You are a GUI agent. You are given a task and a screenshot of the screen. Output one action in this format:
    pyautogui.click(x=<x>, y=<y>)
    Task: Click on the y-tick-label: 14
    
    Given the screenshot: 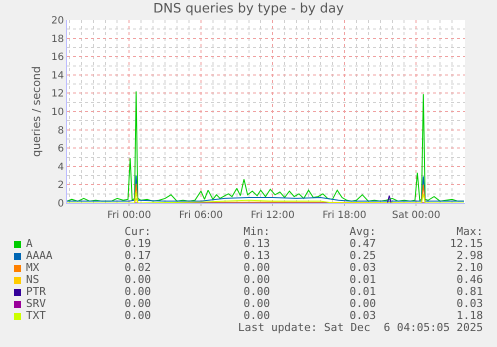 What is the action you would take?
    pyautogui.click(x=57, y=76)
    